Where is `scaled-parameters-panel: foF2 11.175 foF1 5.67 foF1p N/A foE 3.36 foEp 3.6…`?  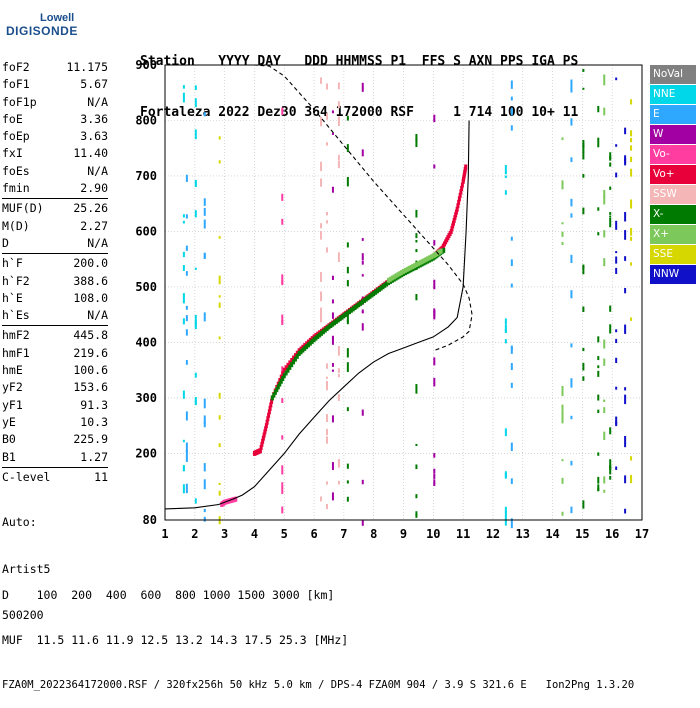
scaled-parameters-panel: foF2 11.175 foF1 5.67 foF1p N/A foE 3.36 foEp 3.6… is located at coordinates (55, 272).